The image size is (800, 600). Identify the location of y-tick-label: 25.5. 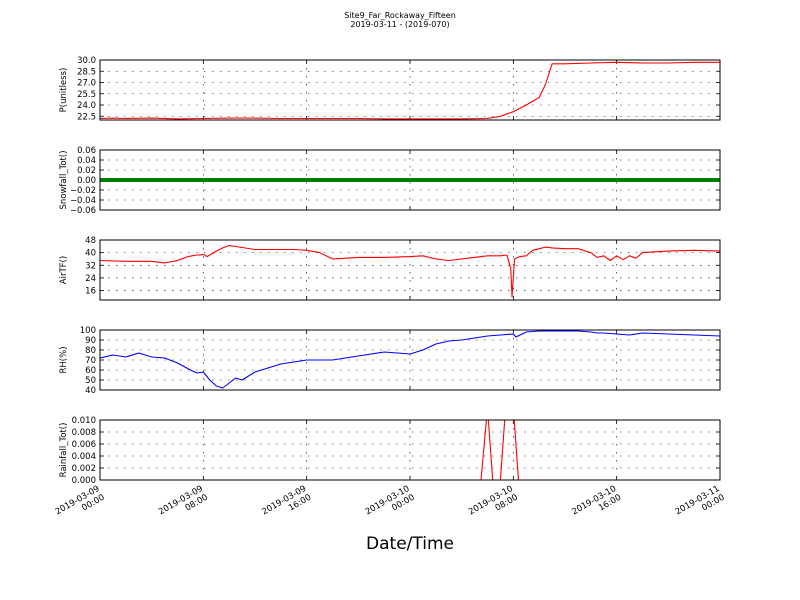
(86, 95).